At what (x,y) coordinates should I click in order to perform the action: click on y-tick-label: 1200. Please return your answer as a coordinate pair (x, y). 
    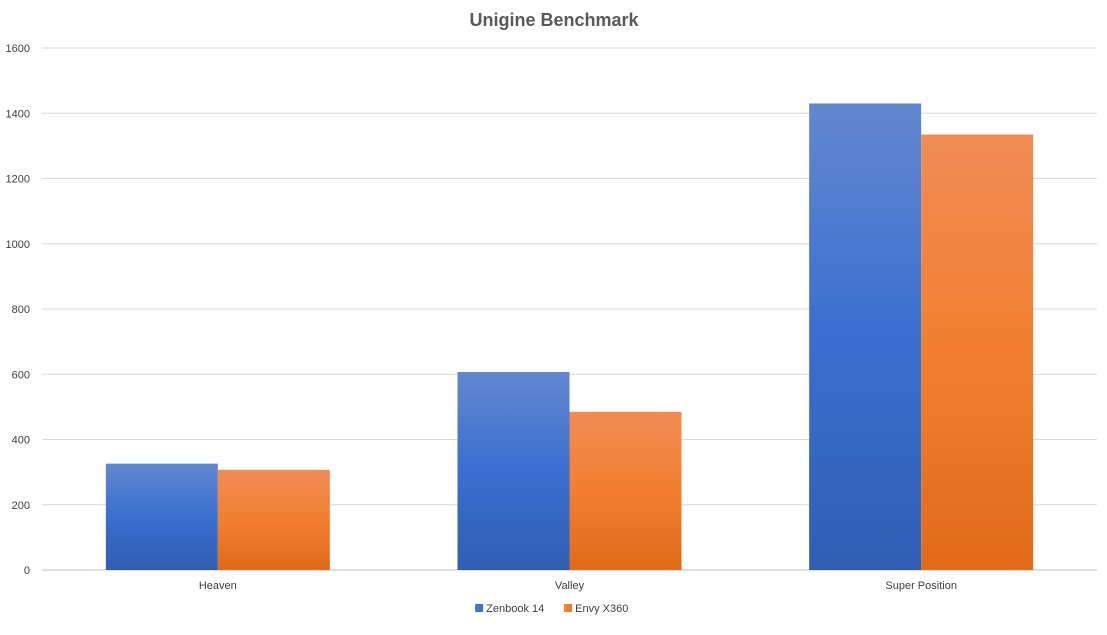
    Looking at the image, I should click on (18, 180).